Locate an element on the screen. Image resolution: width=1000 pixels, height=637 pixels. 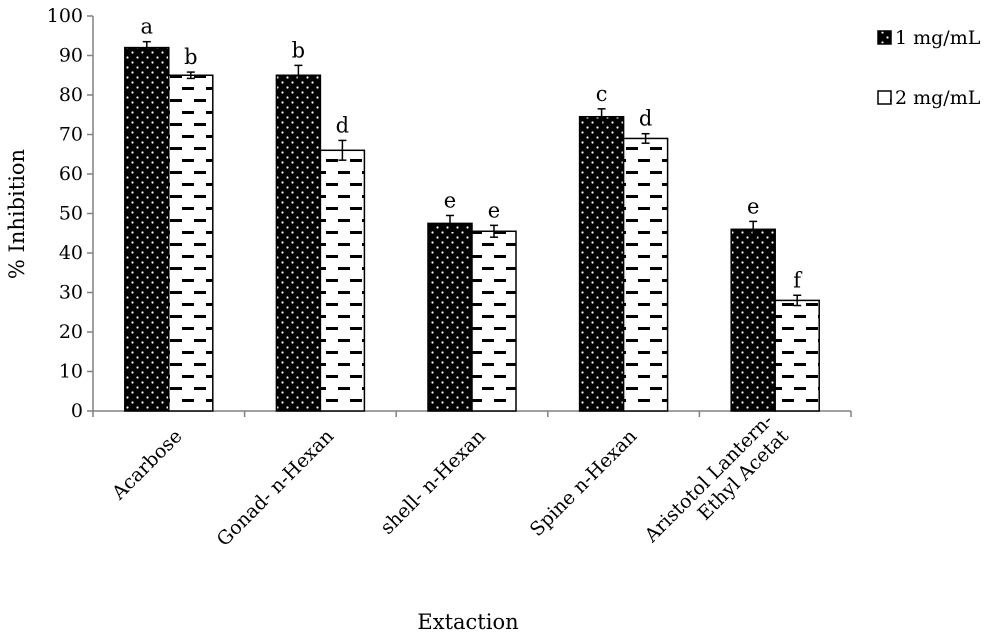
y-tick-label: 40 is located at coordinates (71, 253).